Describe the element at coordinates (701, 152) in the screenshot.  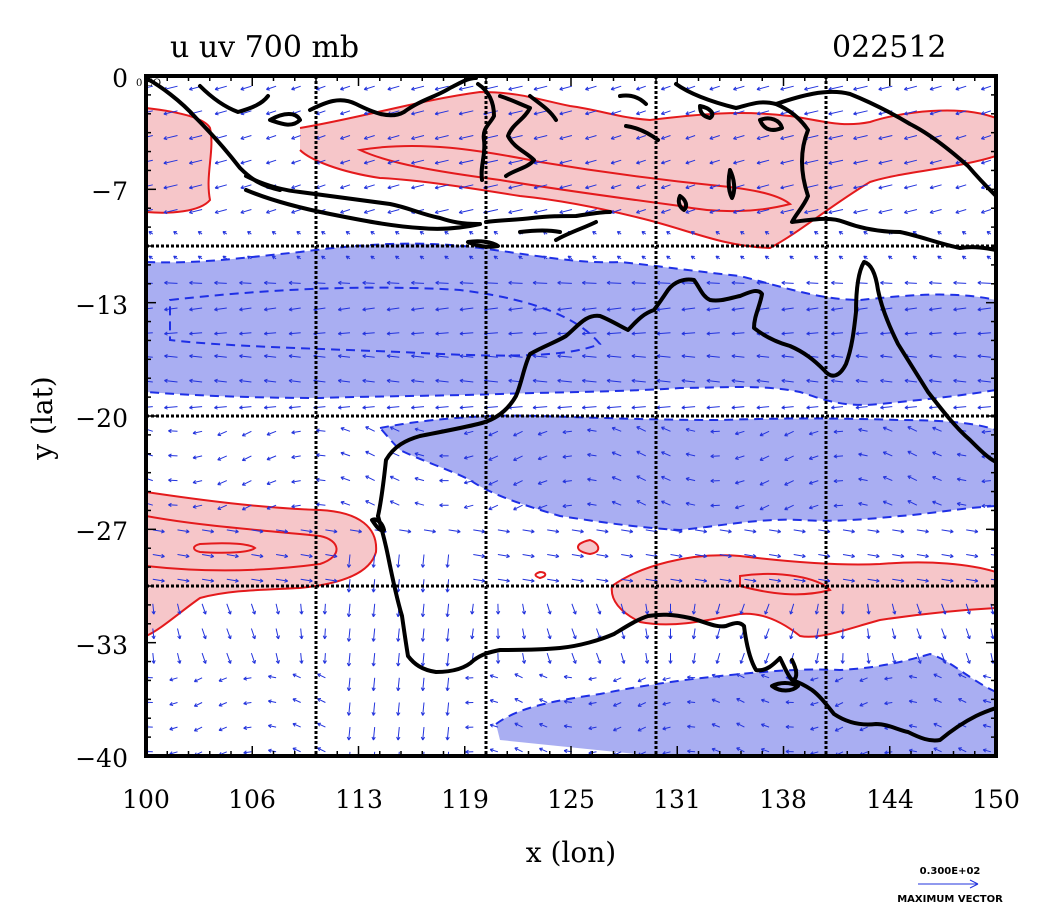
I see `coast-islands-north` at that location.